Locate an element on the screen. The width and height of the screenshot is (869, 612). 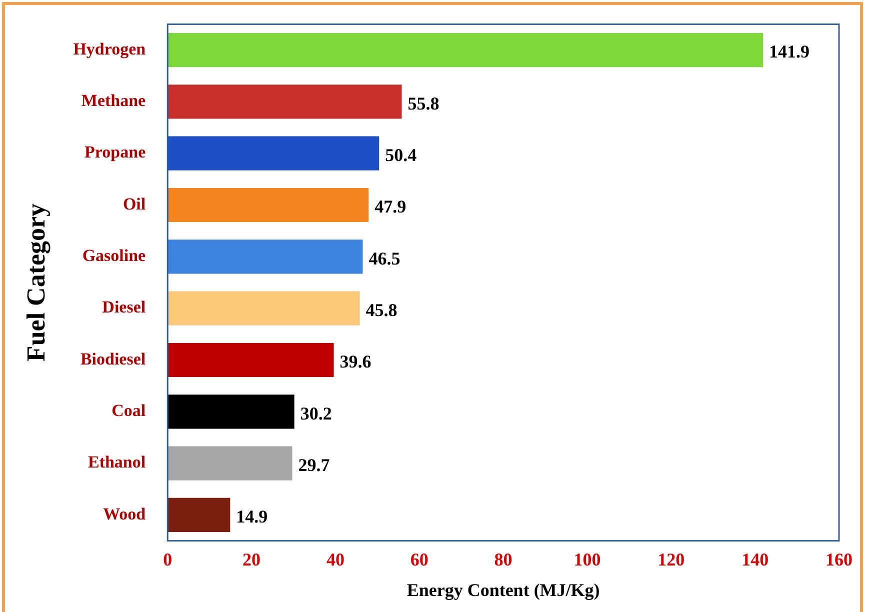
x-tick-label: 100 is located at coordinates (587, 559).